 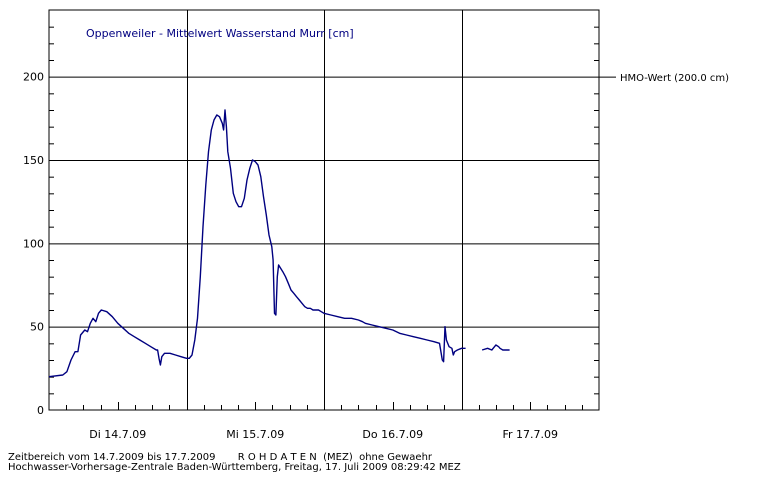 What do you see at coordinates (40, 410) in the screenshot?
I see `y-tick-label: 0` at bounding box center [40, 410].